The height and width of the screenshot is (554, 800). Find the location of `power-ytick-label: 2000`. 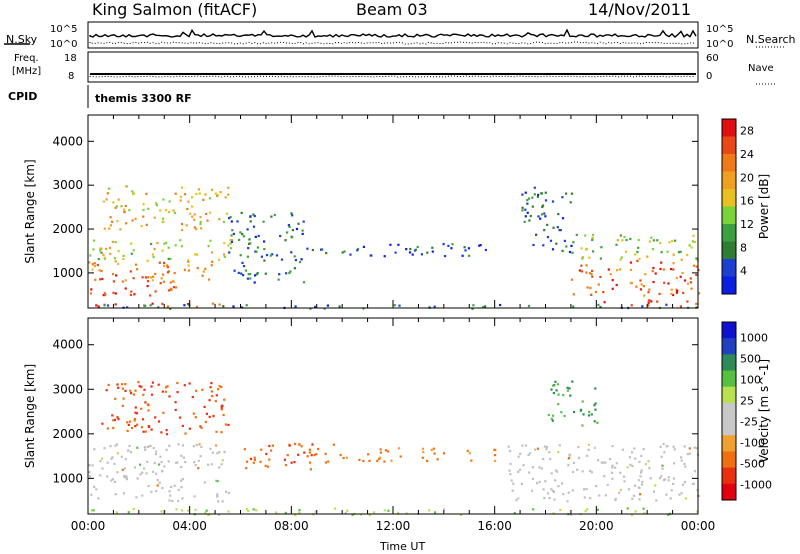

power-ytick-label: 2000 is located at coordinates (67, 229).